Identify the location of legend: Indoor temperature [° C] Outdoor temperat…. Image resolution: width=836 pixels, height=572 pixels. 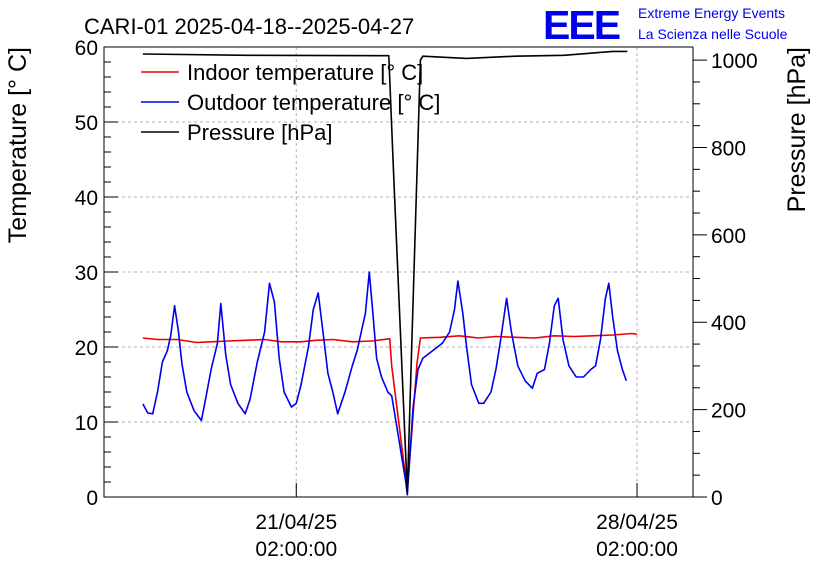
(290, 102).